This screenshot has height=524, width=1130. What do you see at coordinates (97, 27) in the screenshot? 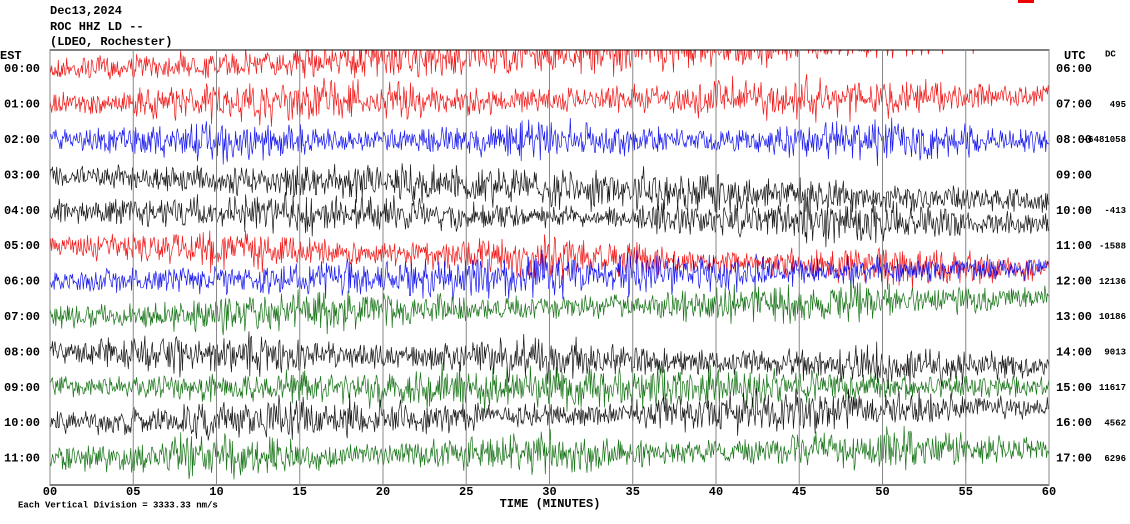
I see `station: ROC HHZ LD --` at bounding box center [97, 27].